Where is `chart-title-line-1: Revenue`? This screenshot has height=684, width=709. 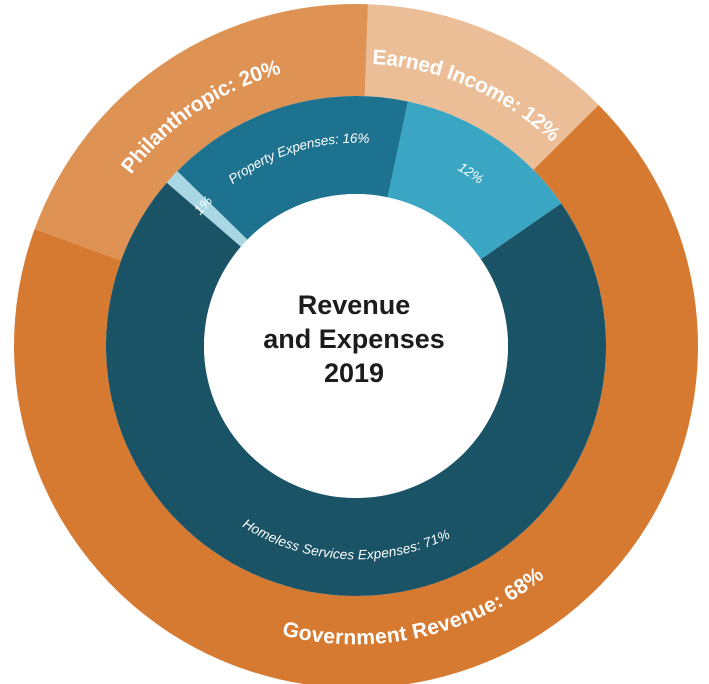
chart-title-line-1: Revenue is located at coordinates (354, 305).